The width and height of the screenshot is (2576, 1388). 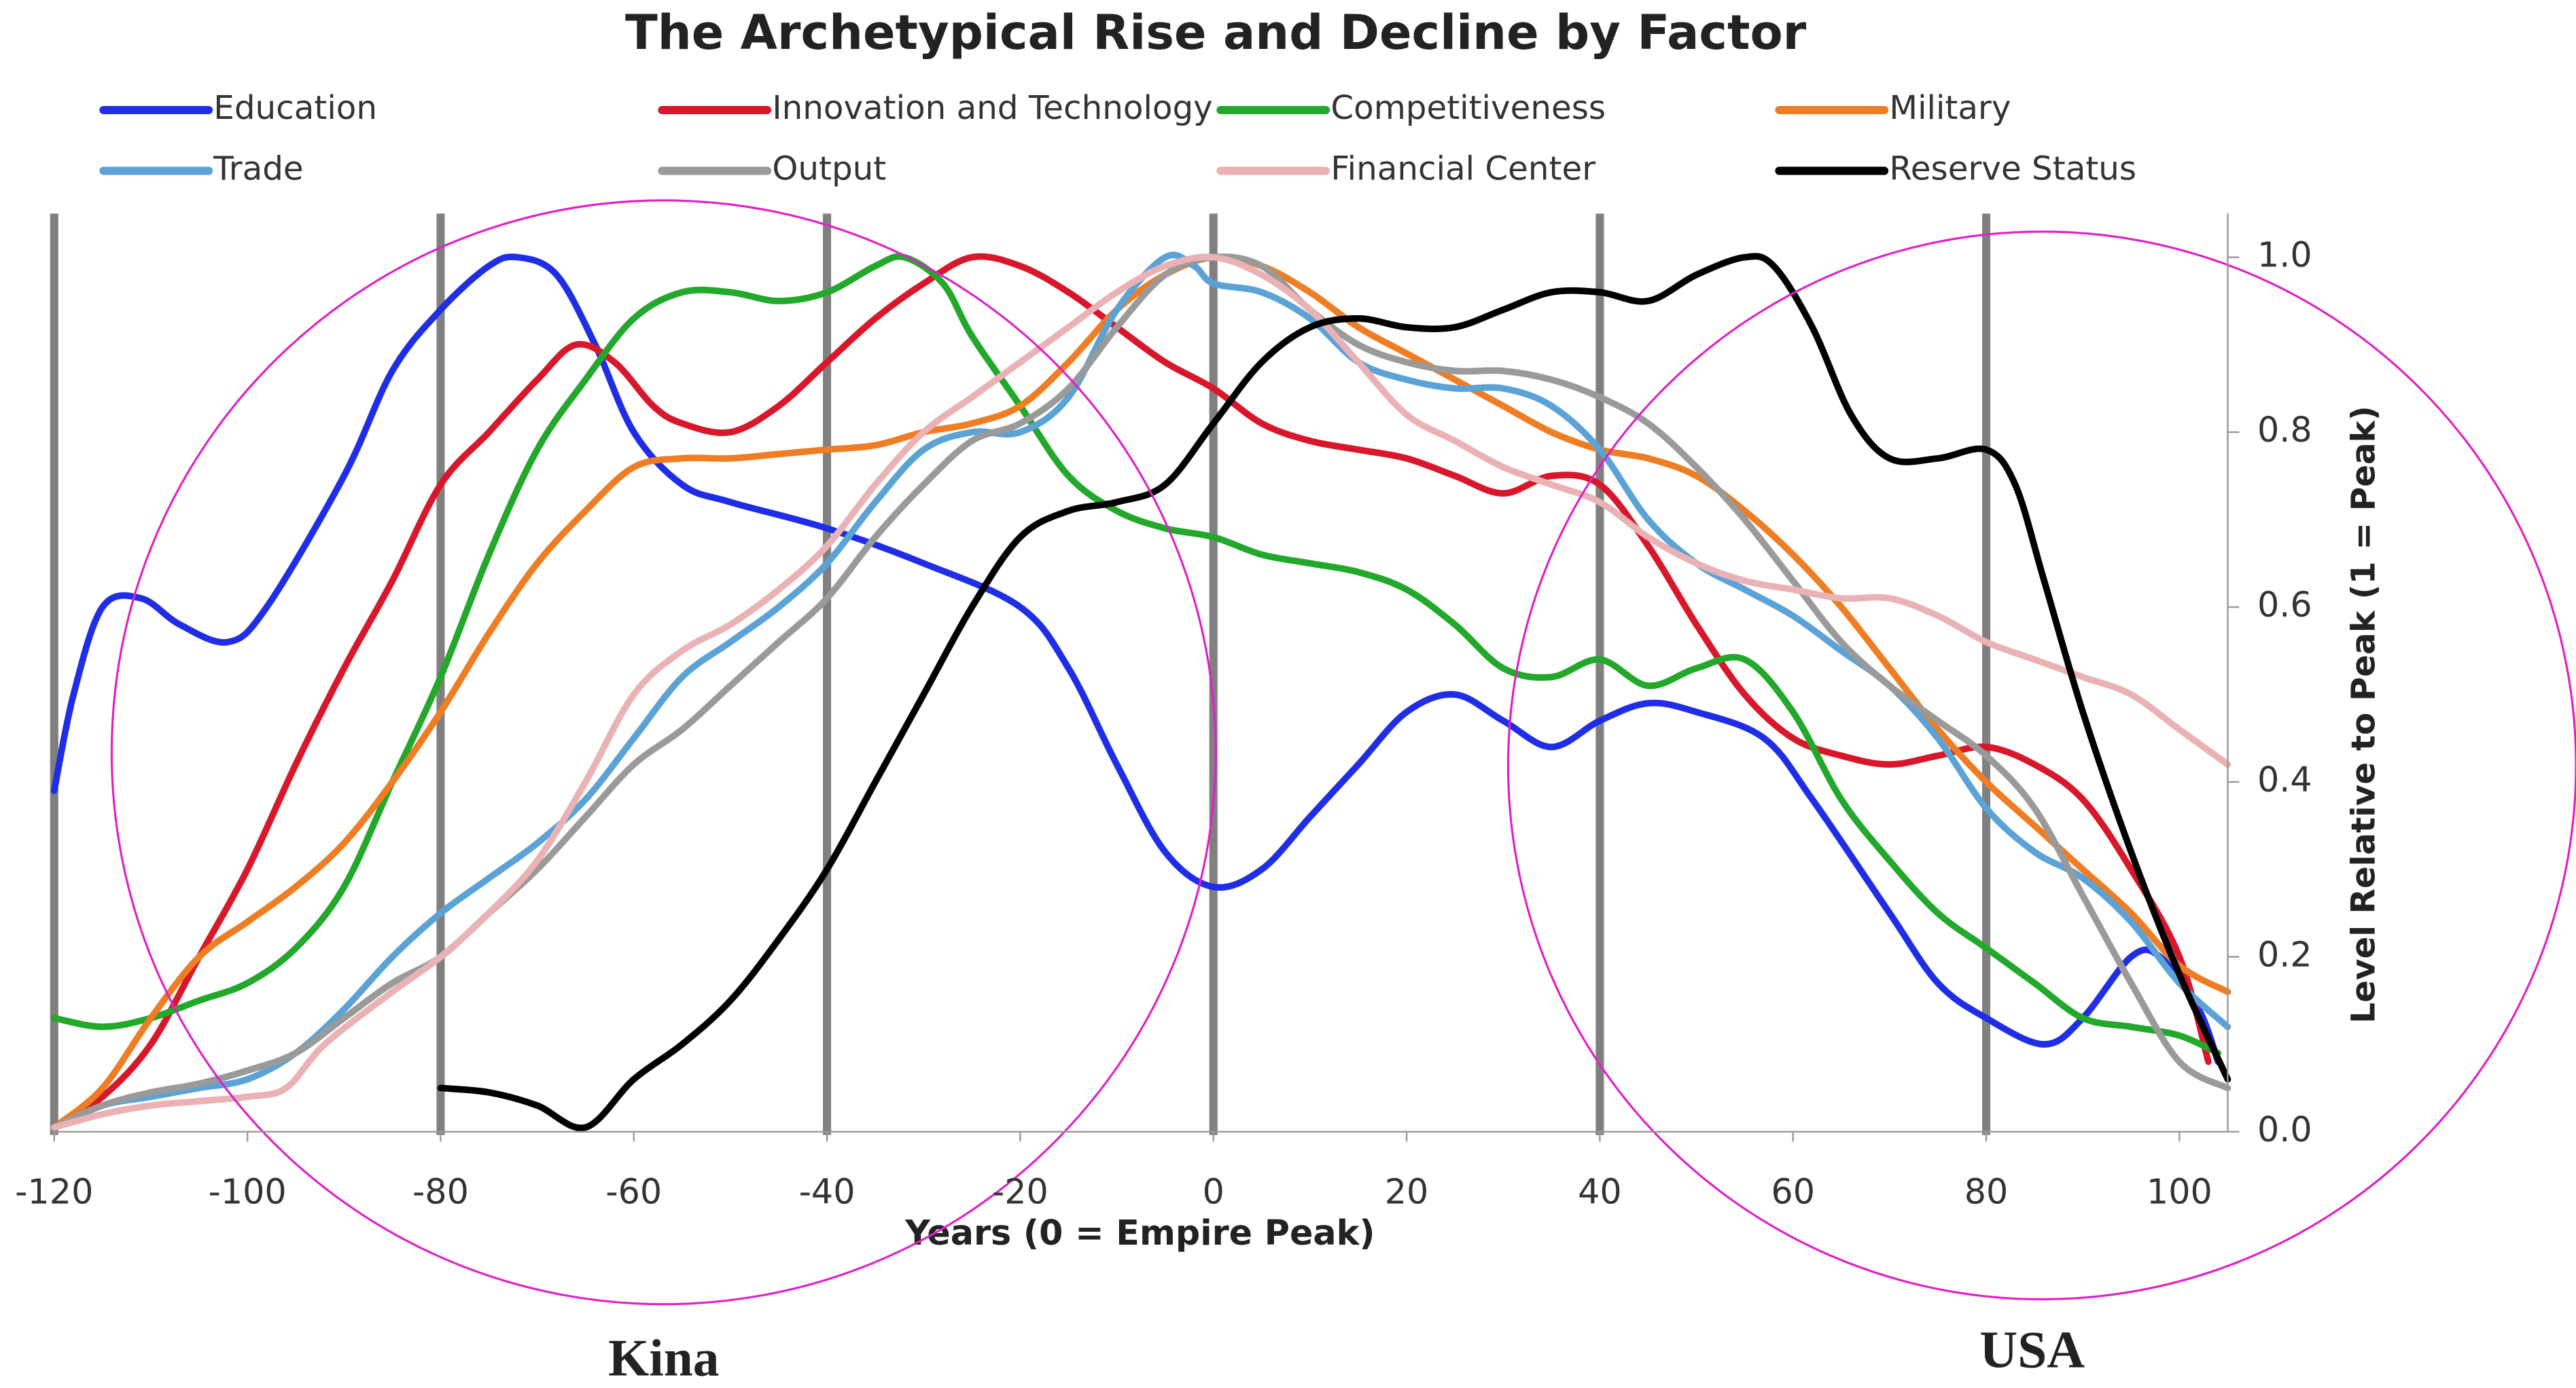 What do you see at coordinates (1213, 1192) in the screenshot?
I see `x-tick-label: 0` at bounding box center [1213, 1192].